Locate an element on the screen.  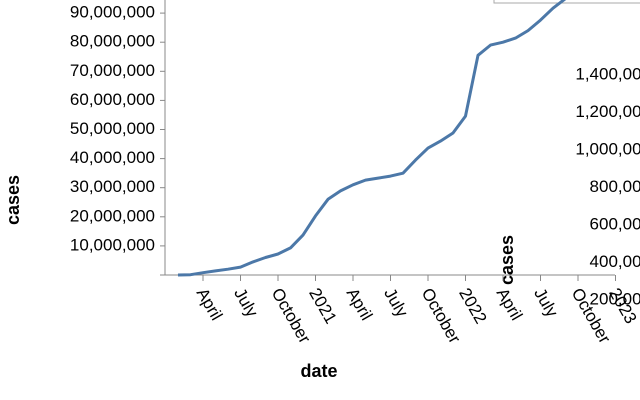
y-tick-label: 40,000,000 is located at coordinates (112, 157).